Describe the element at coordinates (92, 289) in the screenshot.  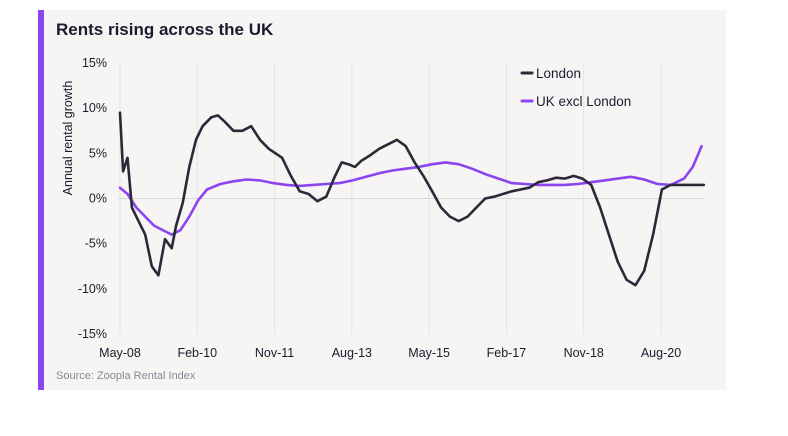
I see `y-tick-label: -10%` at that location.